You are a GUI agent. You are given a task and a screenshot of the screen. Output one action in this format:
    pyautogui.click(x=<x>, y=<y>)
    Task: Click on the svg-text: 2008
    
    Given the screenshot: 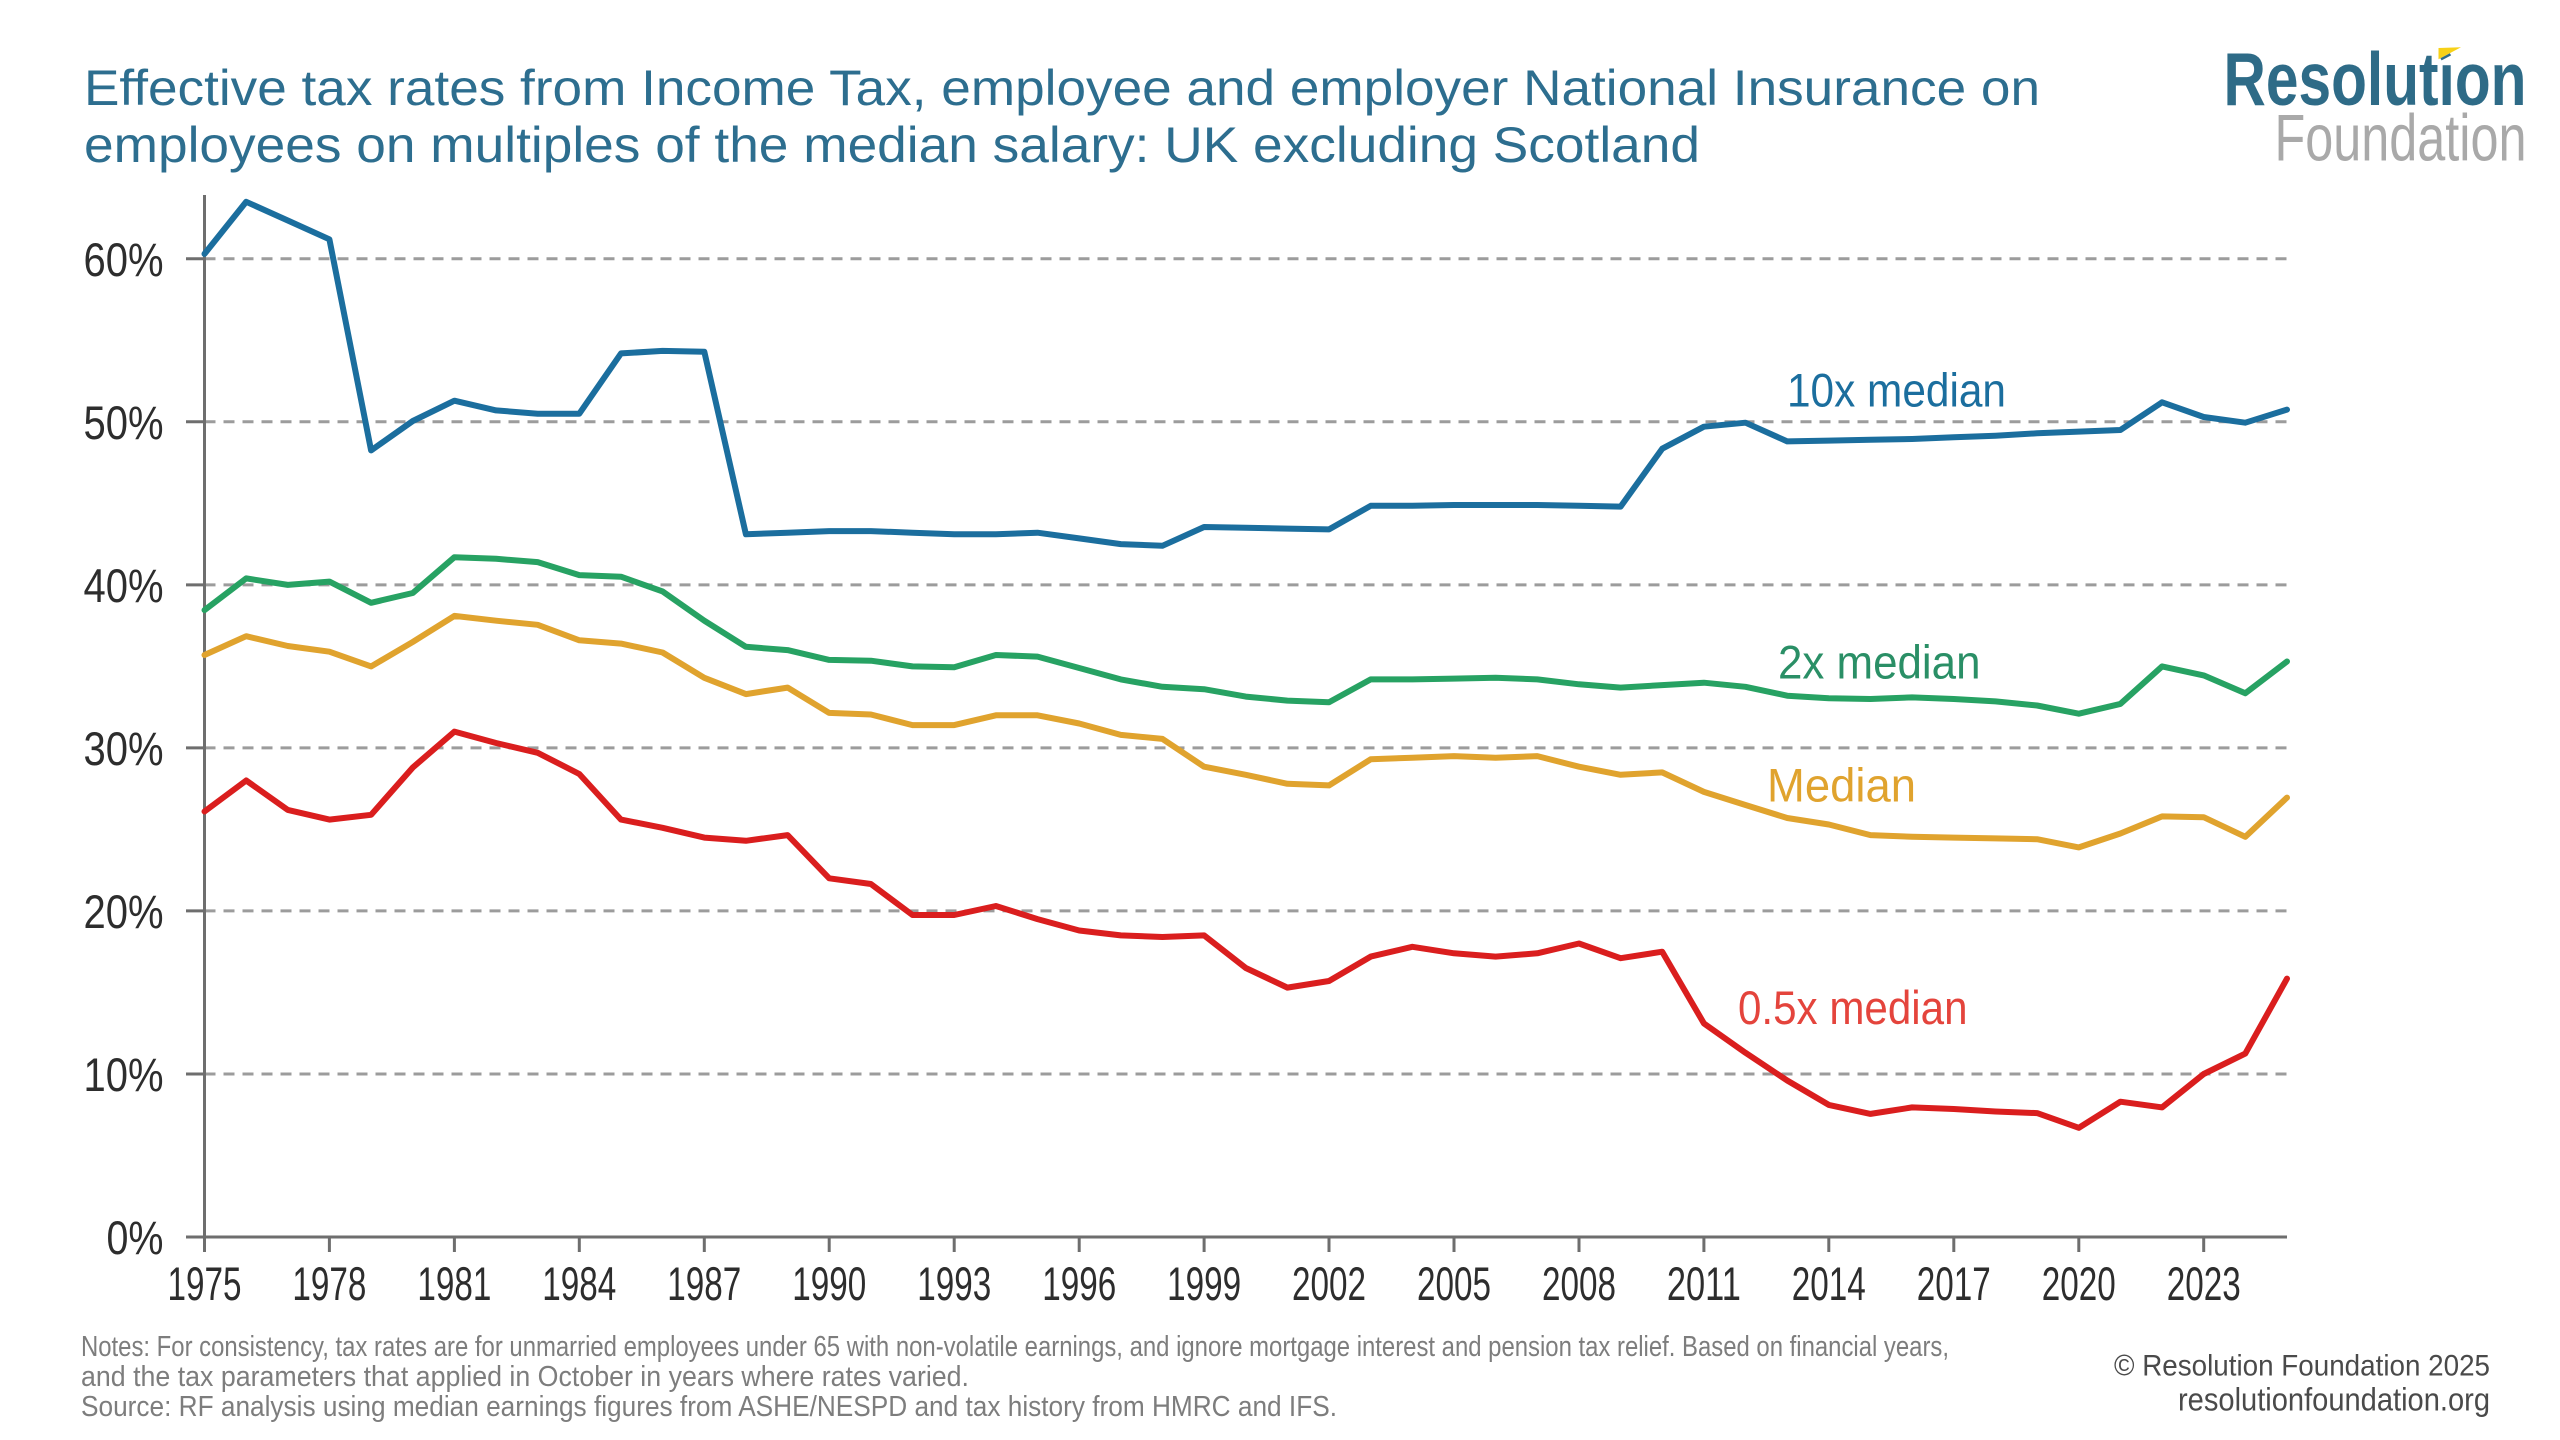 What is the action you would take?
    pyautogui.click(x=1579, y=1283)
    